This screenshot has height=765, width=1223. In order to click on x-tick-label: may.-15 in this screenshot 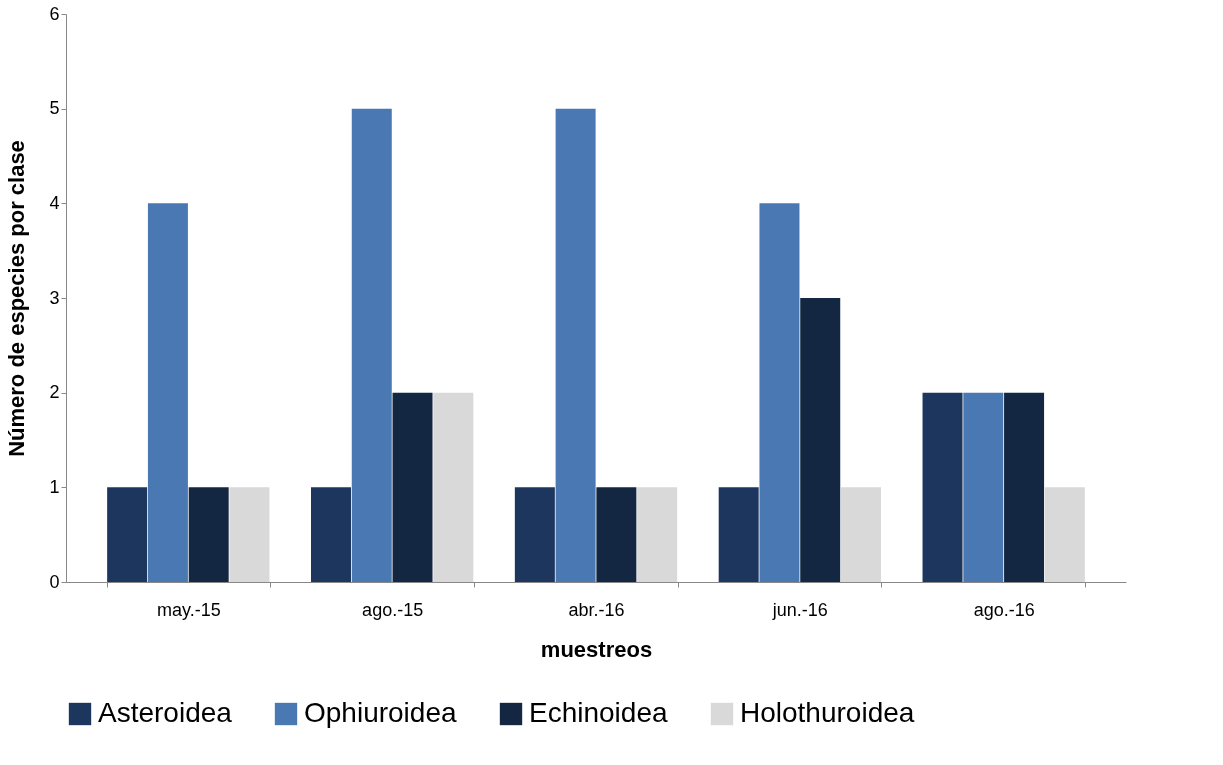, I will do `click(188, 609)`.